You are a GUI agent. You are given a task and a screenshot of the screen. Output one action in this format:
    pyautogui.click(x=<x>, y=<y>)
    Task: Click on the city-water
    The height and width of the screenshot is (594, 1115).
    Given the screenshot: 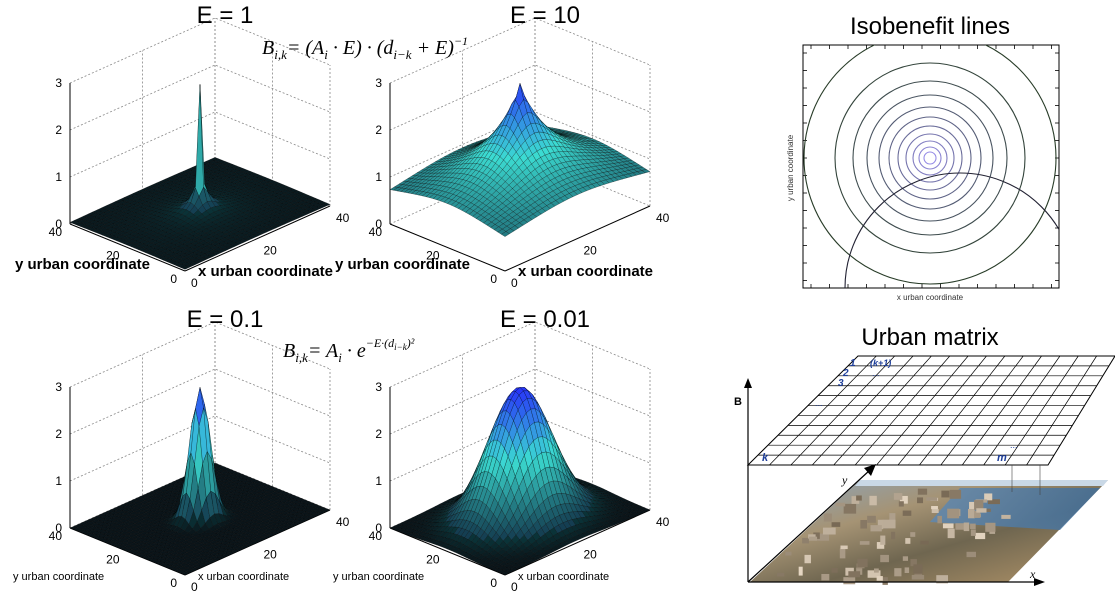 What is the action you would take?
    pyautogui.click(x=1015, y=509)
    